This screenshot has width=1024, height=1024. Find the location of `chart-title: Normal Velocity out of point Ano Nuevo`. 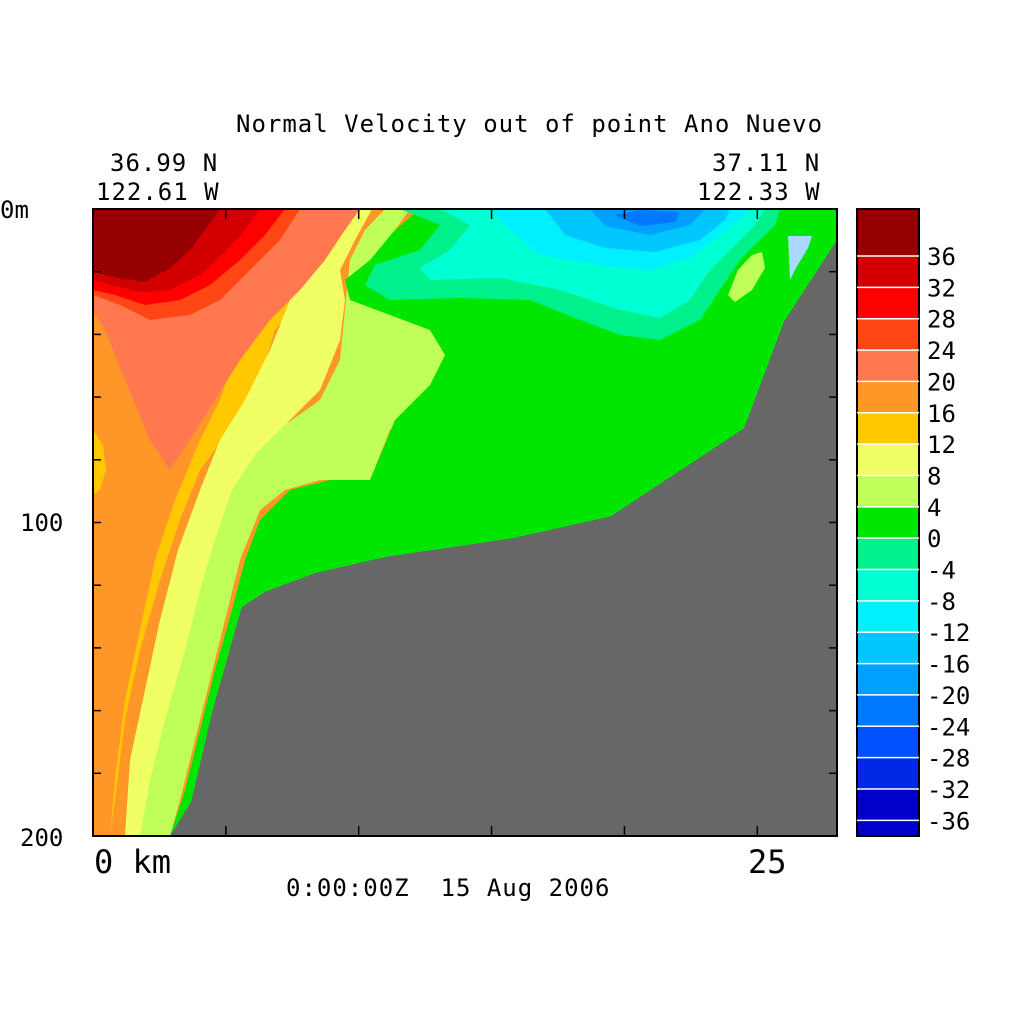

chart-title: Normal Velocity out of point Ano Nuevo is located at coordinates (530, 124).